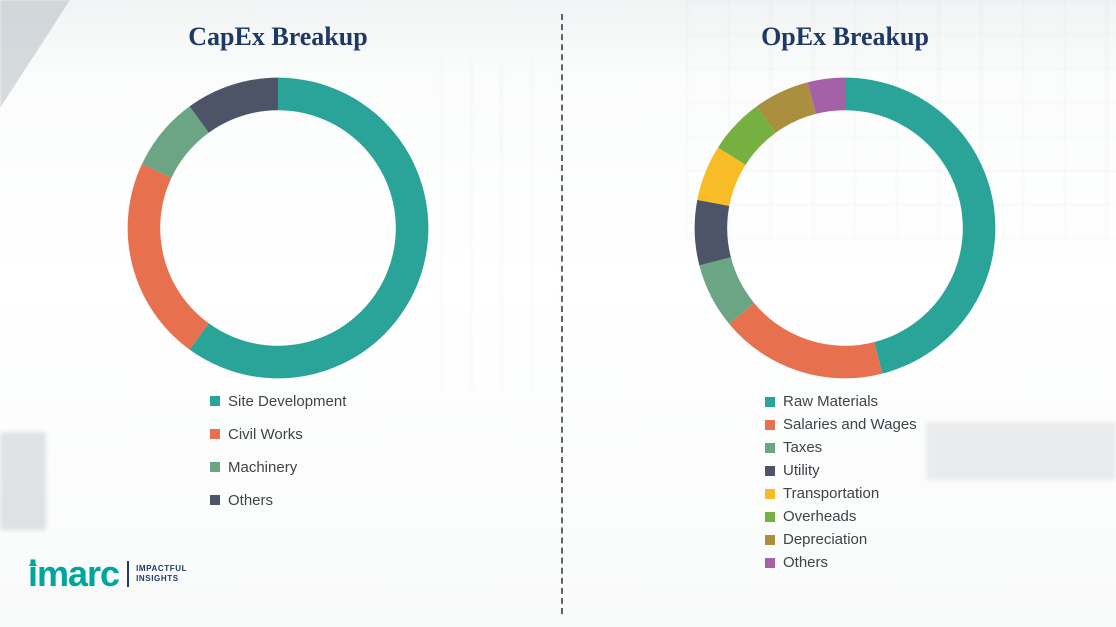  What do you see at coordinates (727, 290) in the screenshot?
I see `donut-segment-taxes` at bounding box center [727, 290].